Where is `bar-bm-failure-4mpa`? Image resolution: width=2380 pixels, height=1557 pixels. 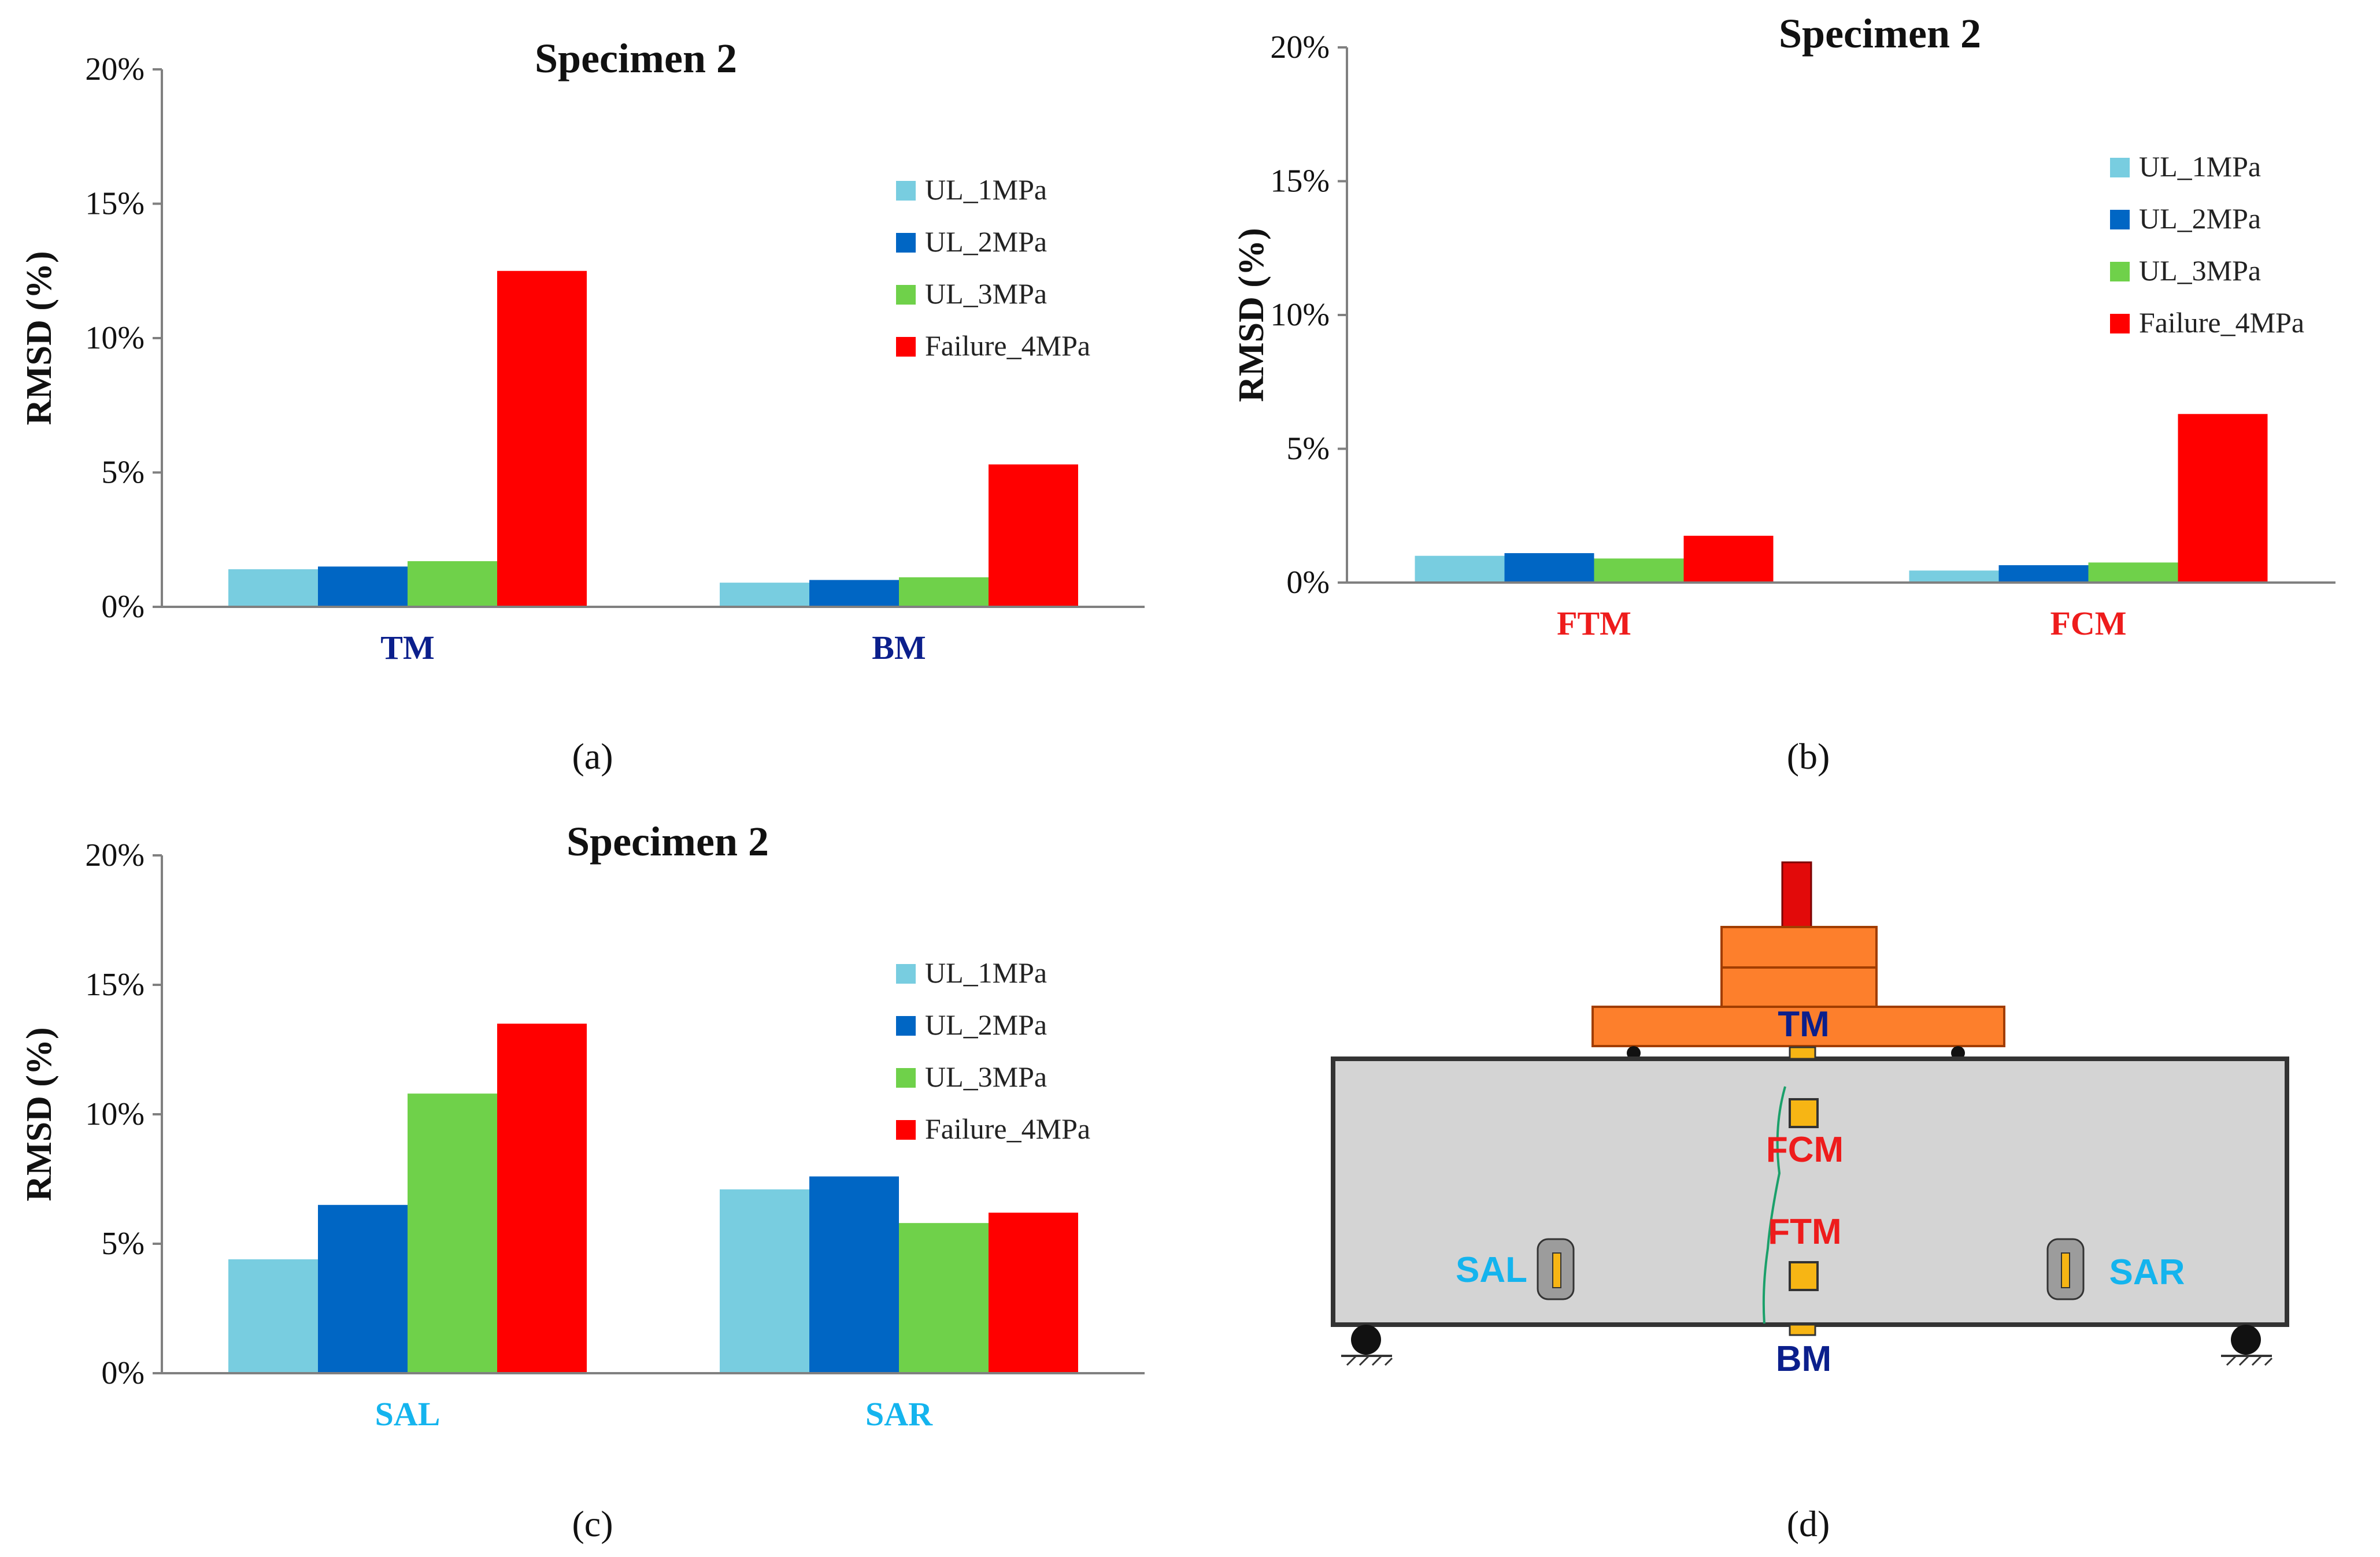
bar-bm-failure-4mpa is located at coordinates (1033, 535).